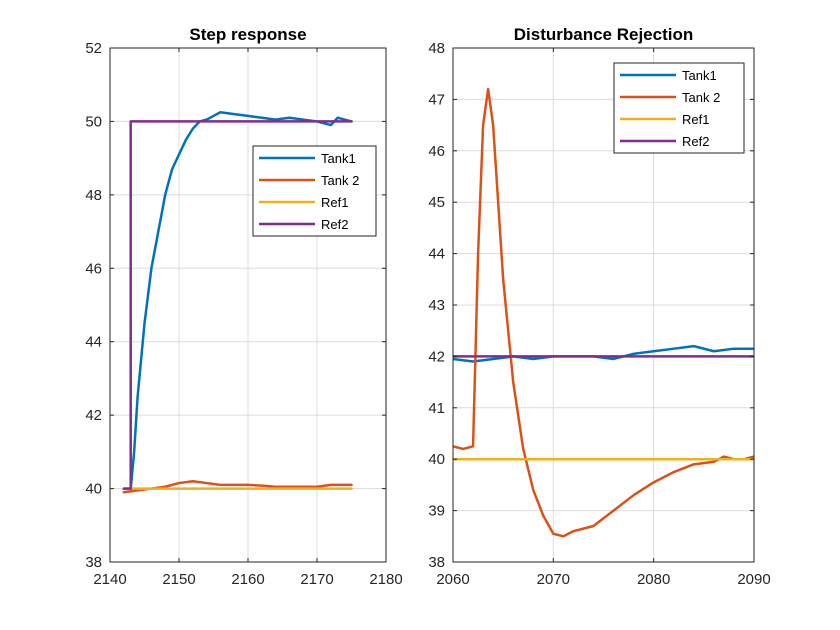 The image size is (840, 630). What do you see at coordinates (436, 202) in the screenshot?
I see `y-tick-label: 45` at bounding box center [436, 202].